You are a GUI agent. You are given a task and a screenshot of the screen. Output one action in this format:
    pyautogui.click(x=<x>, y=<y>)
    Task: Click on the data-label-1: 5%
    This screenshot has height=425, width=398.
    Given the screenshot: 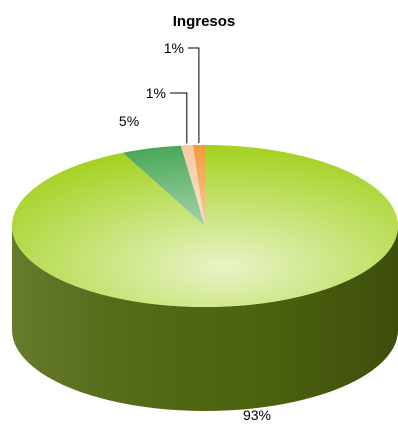 What is the action you would take?
    pyautogui.click(x=129, y=121)
    